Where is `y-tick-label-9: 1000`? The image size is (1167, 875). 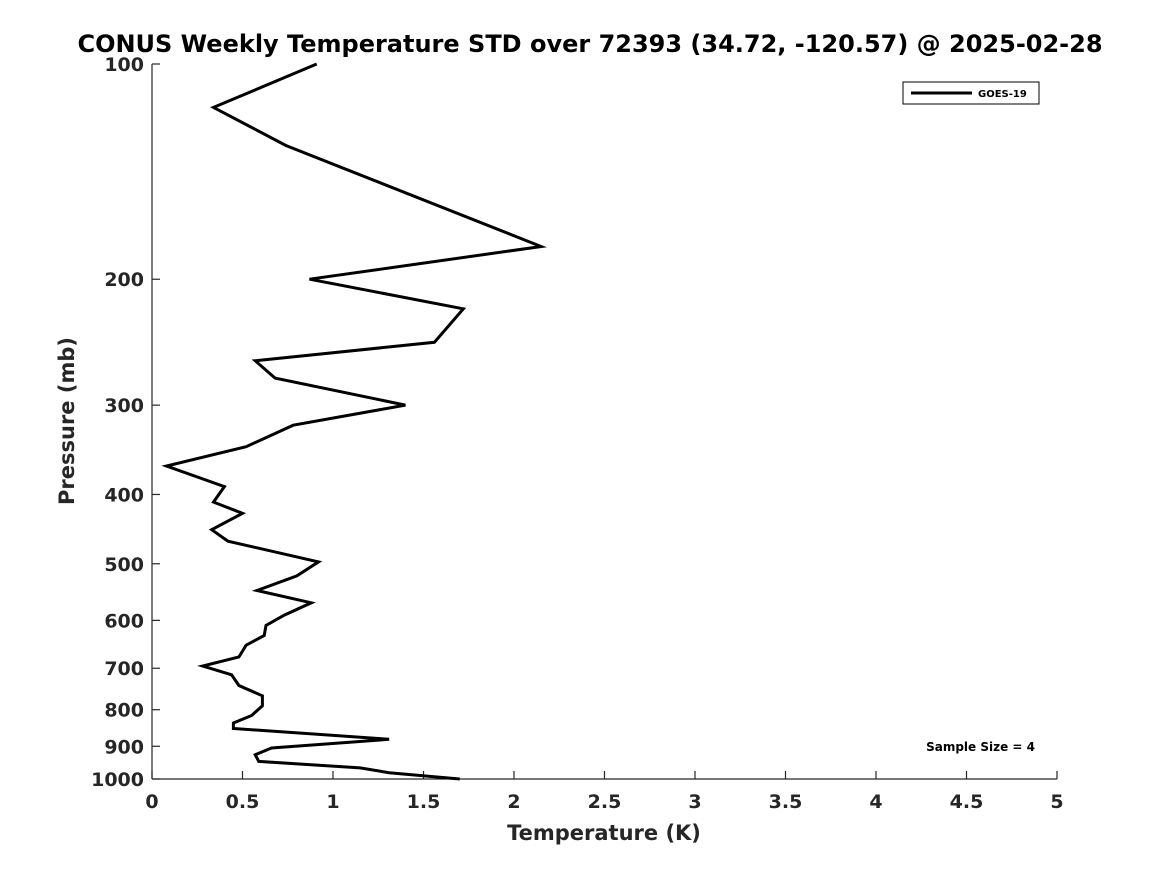
y-tick-label-9: 1000 is located at coordinates (117, 780).